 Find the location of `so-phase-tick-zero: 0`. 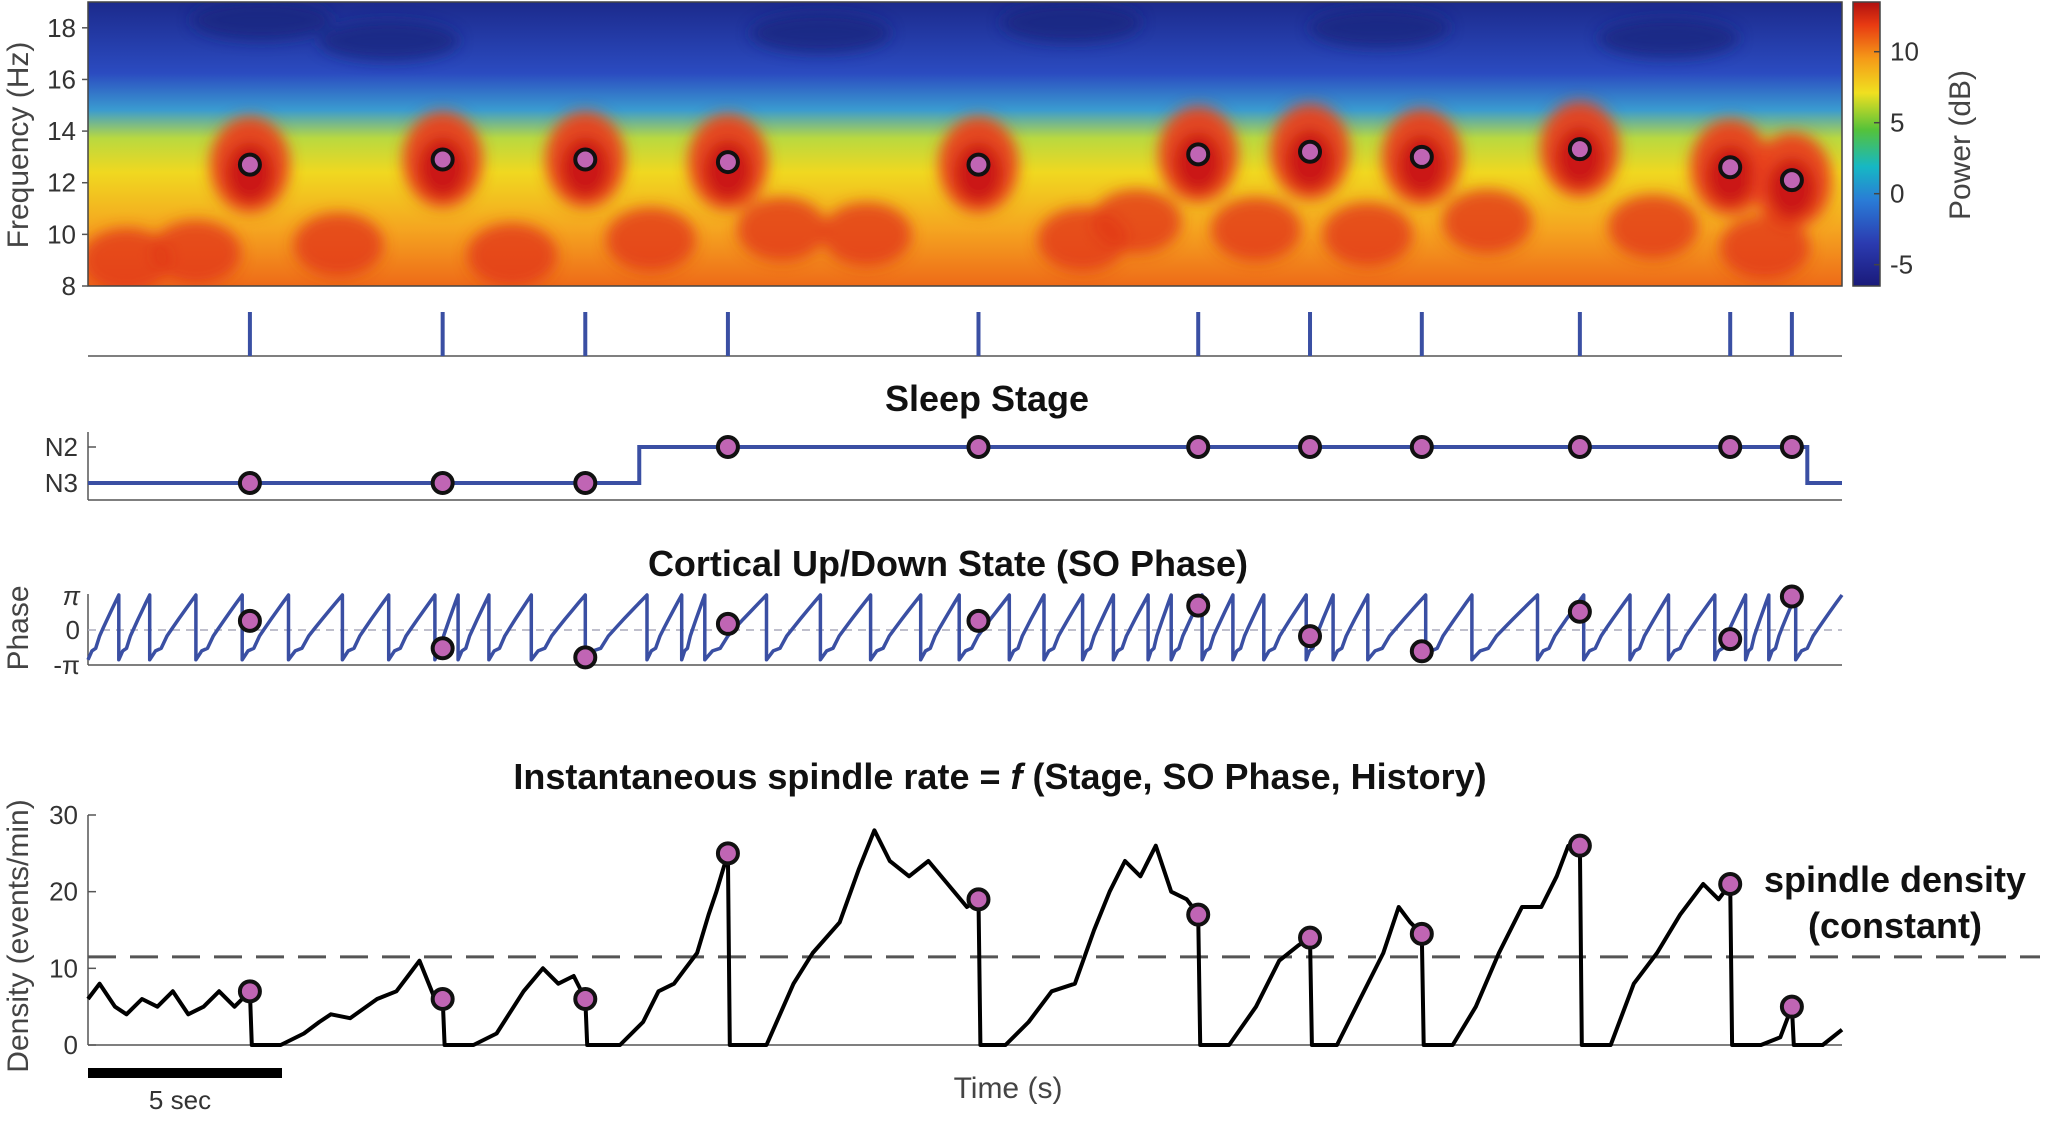

so-phase-tick-zero: 0 is located at coordinates (73, 630).